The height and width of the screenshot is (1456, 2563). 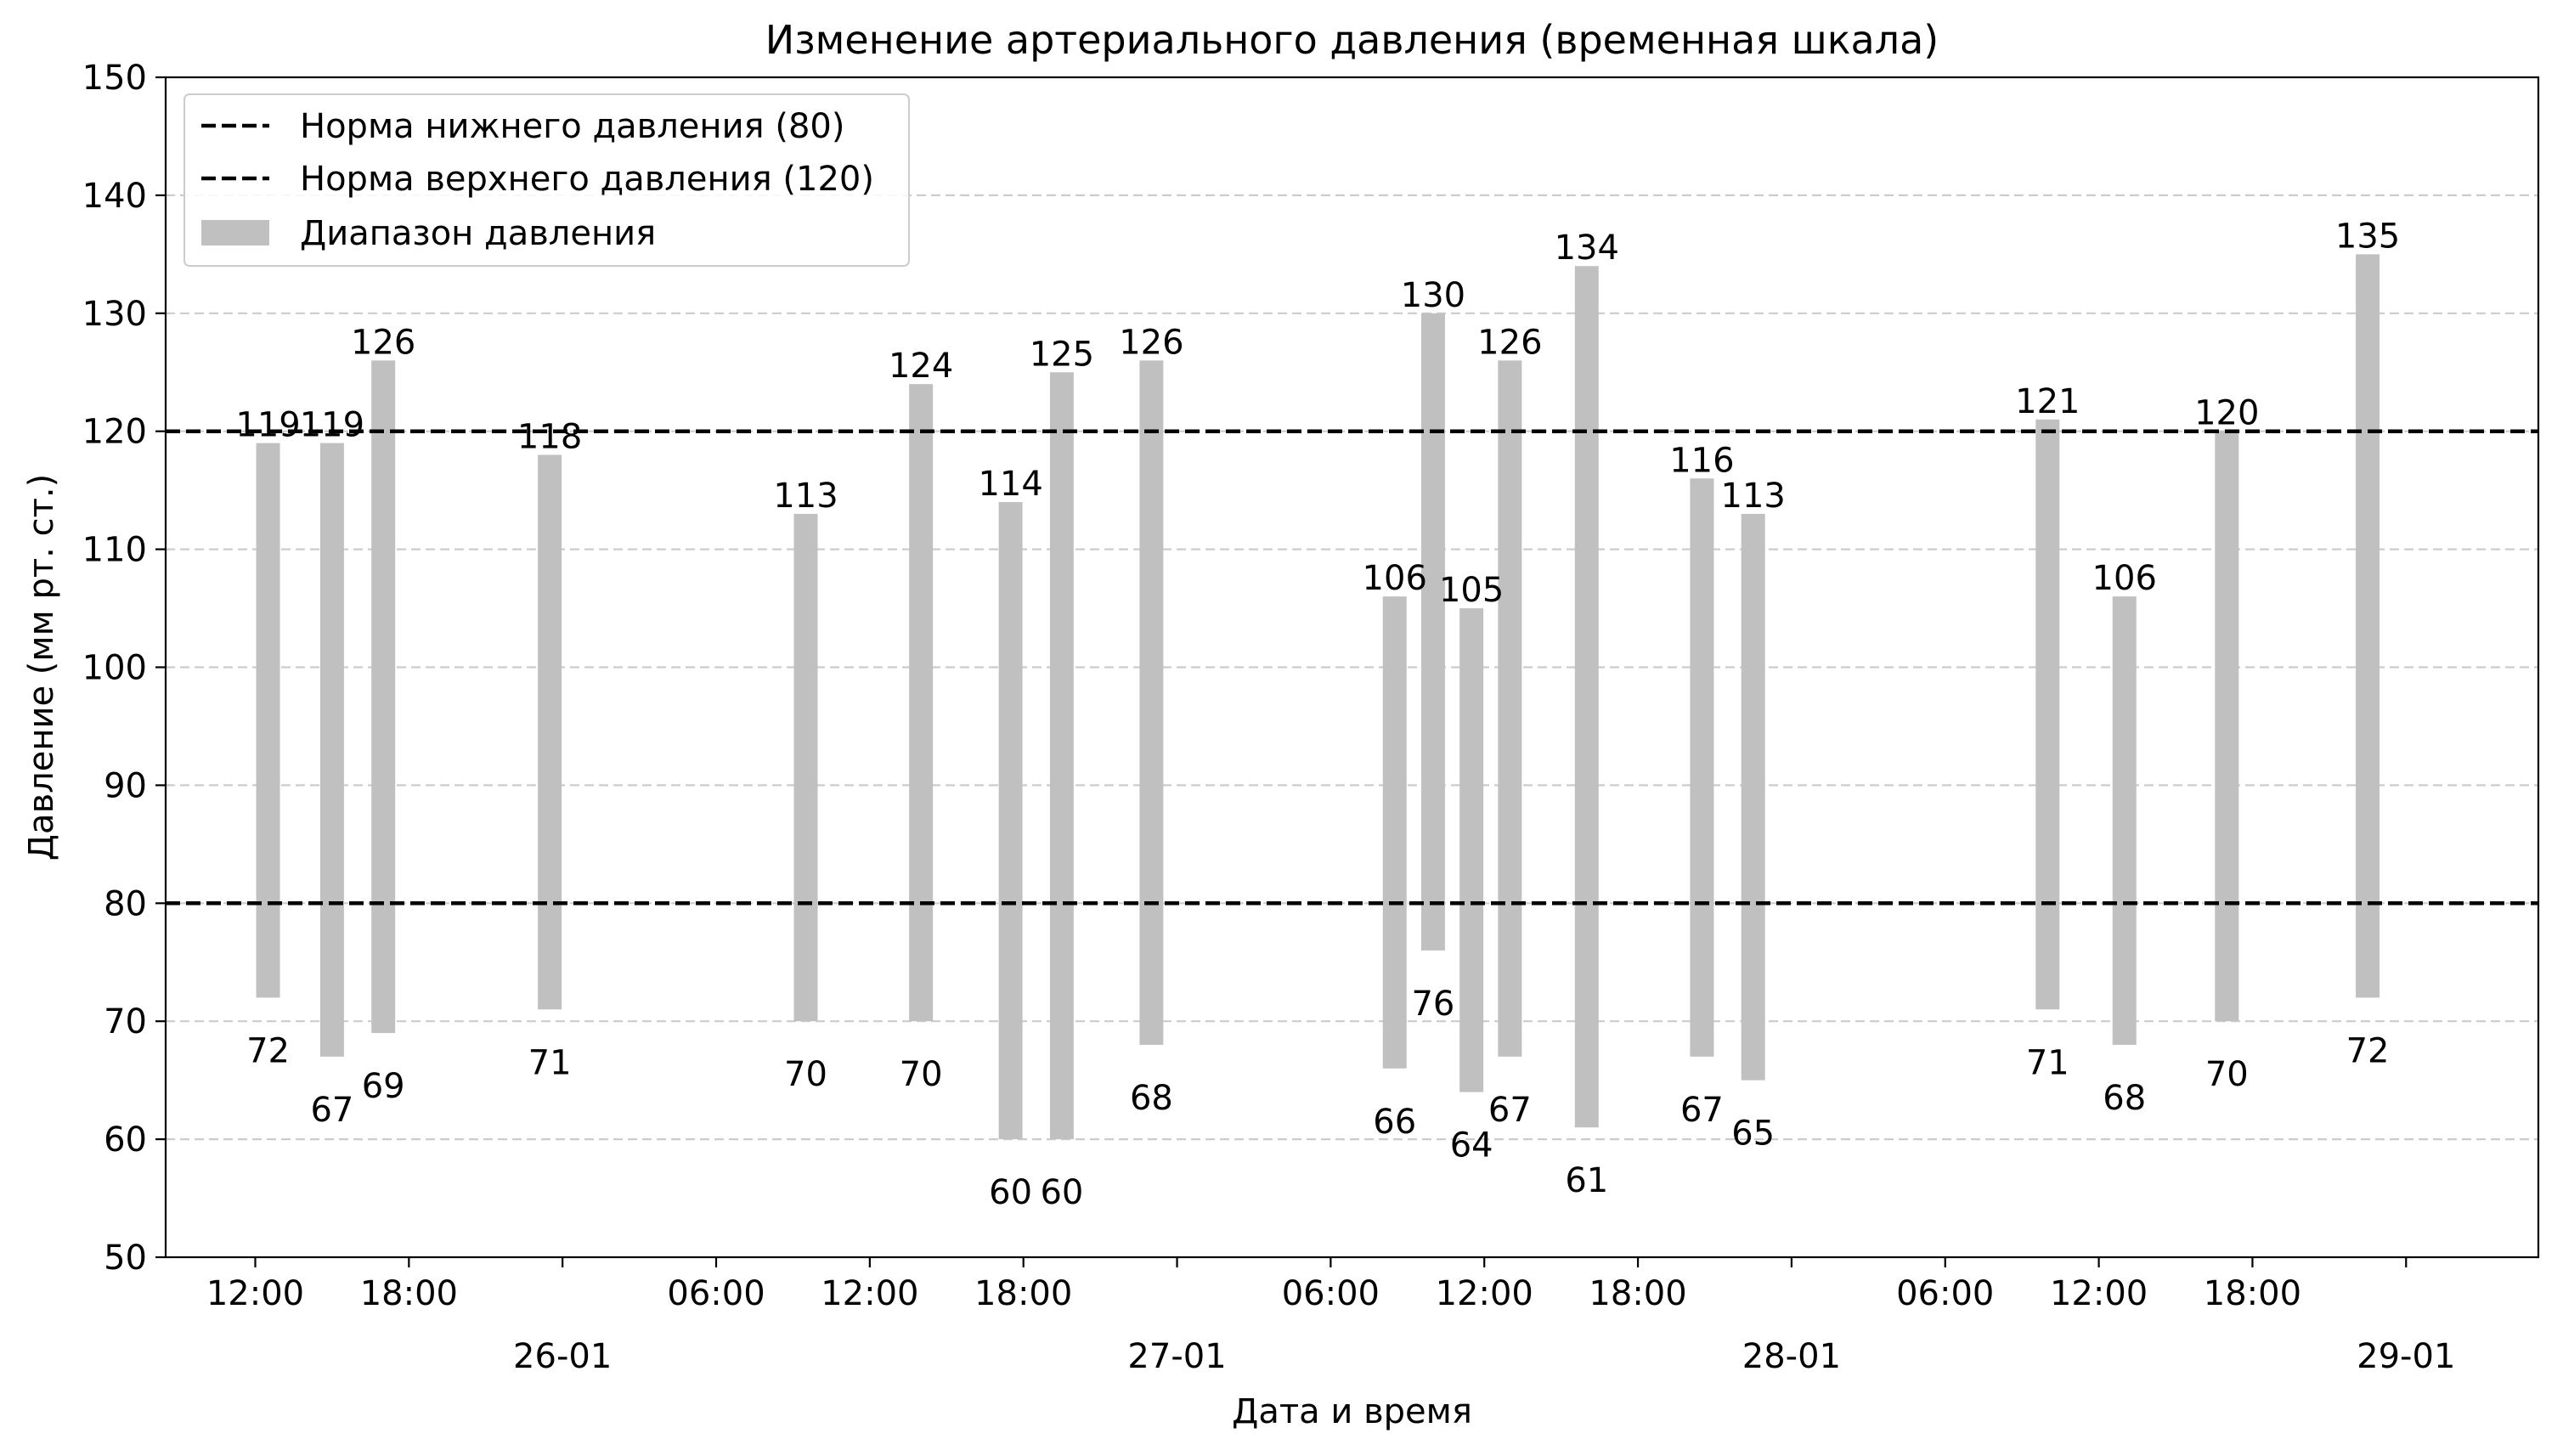 What do you see at coordinates (125, 1258) in the screenshot?
I see `y-tick-label: 50` at bounding box center [125, 1258].